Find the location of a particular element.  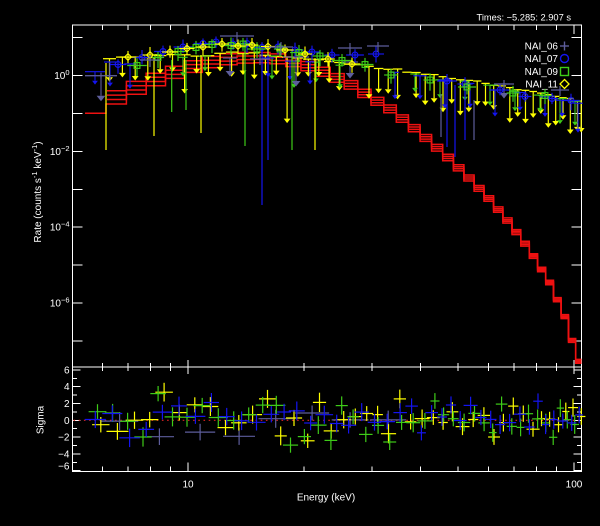

svg-text: −2 is located at coordinates (64, 438).